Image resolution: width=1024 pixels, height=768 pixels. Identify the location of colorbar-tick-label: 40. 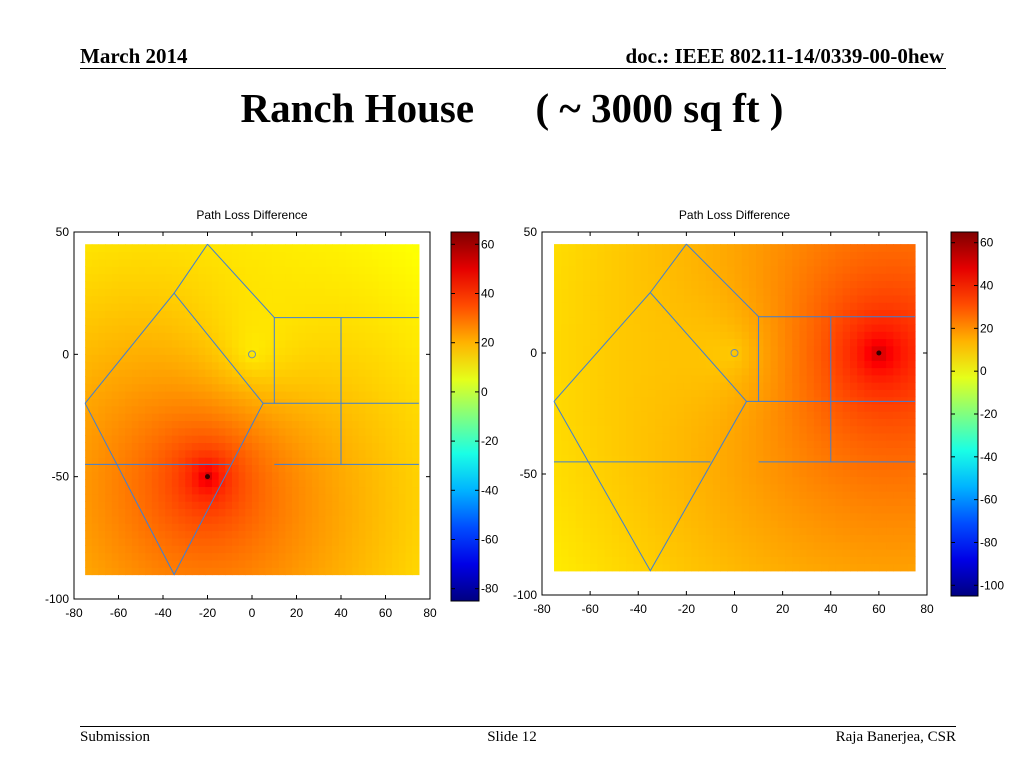
(987, 286).